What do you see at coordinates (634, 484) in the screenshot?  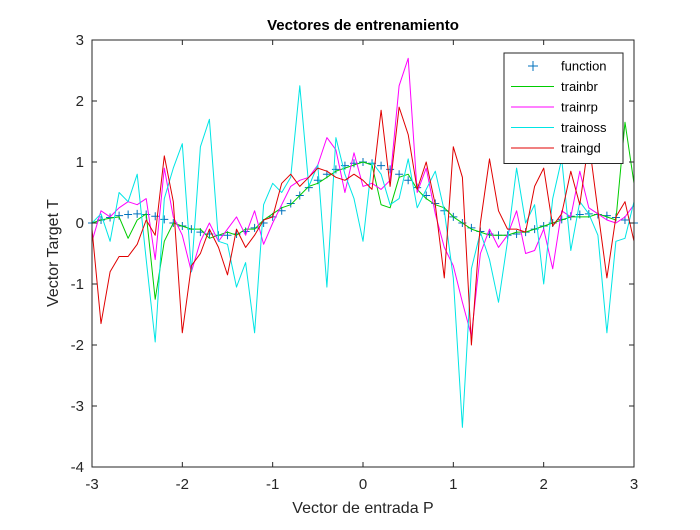 I see `x-tick-label: 3` at bounding box center [634, 484].